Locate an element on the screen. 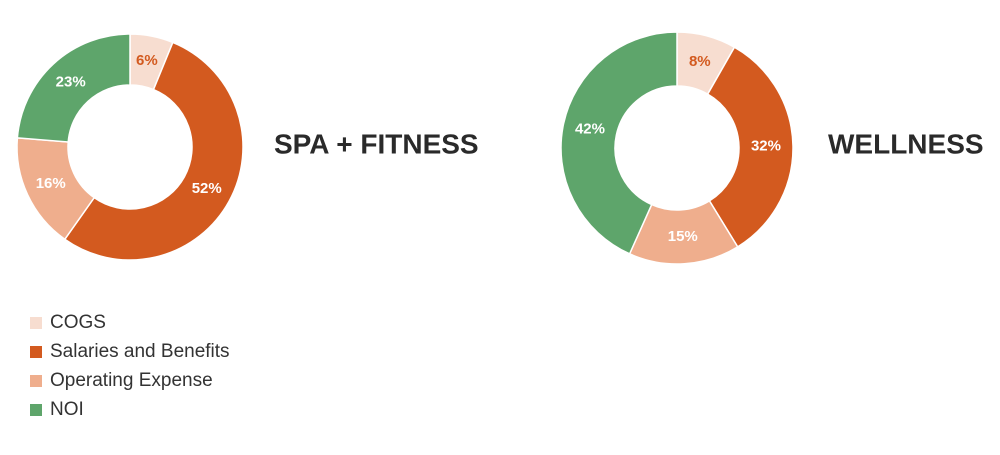 The height and width of the screenshot is (455, 1000). value-label: 42% is located at coordinates (590, 128).